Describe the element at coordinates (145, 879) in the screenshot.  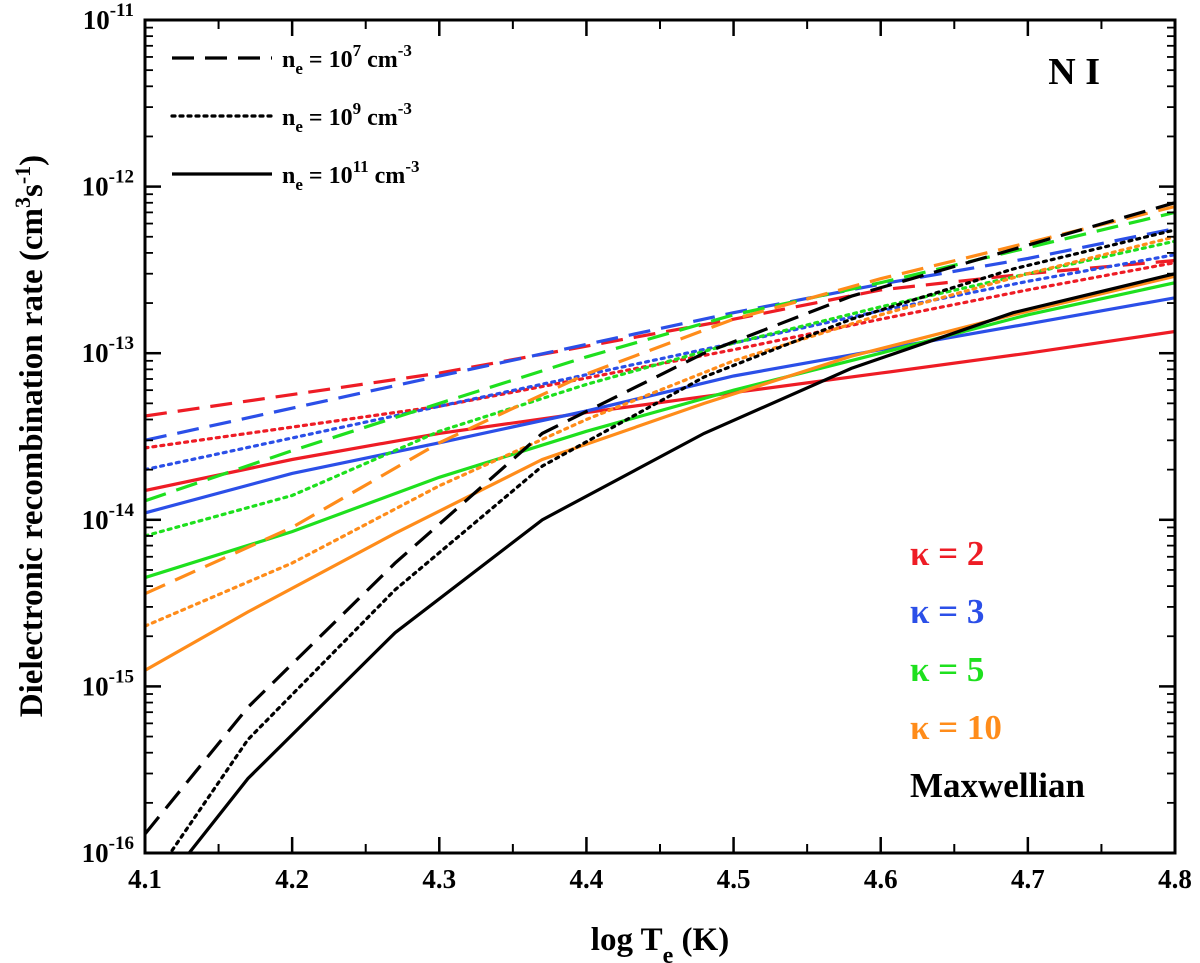
I see `x-tick-label: 4.1` at that location.